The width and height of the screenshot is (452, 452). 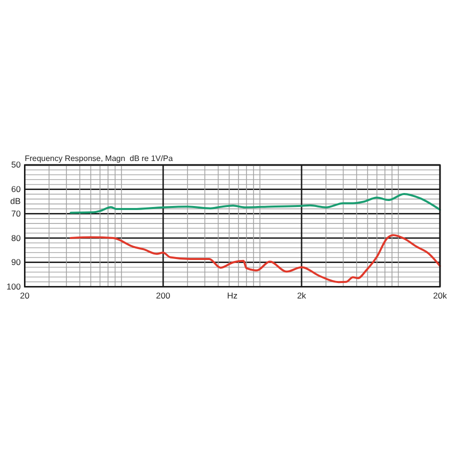 What do you see at coordinates (16, 237) in the screenshot?
I see `y-tick-label: 80` at bounding box center [16, 237].